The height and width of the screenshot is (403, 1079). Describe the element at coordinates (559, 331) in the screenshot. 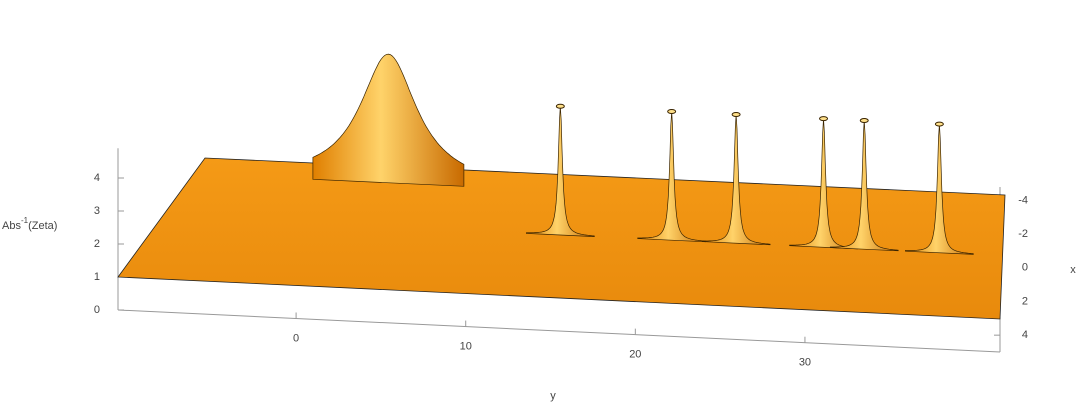

I see `y-axis` at that location.